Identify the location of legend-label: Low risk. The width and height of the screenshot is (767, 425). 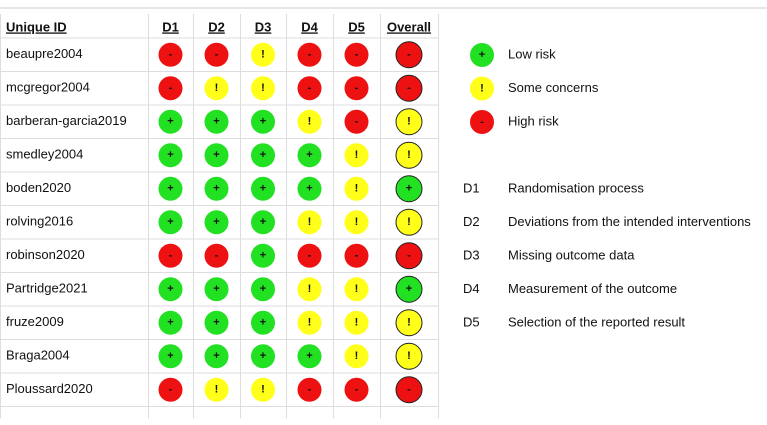
(532, 53).